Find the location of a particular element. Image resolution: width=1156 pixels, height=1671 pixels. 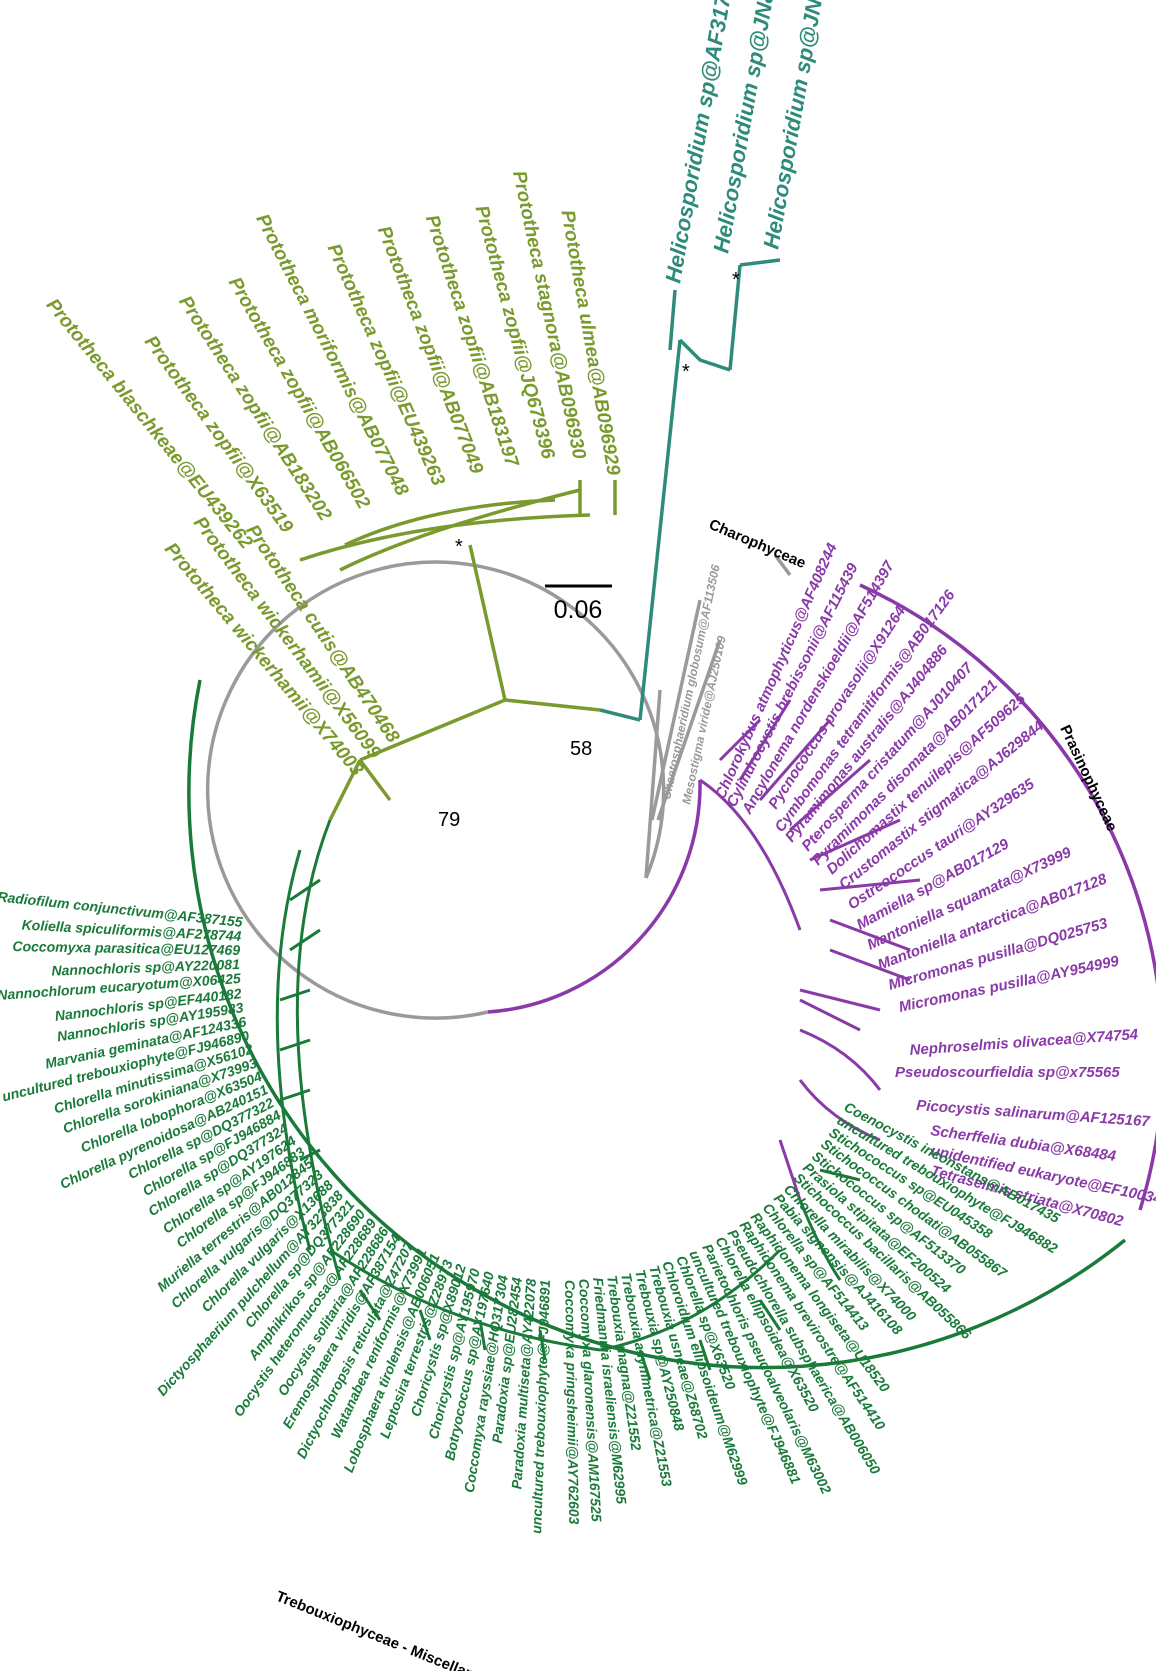

taxon-label: Coccomyxa parasitica@EU127469 is located at coordinates (126, 948).